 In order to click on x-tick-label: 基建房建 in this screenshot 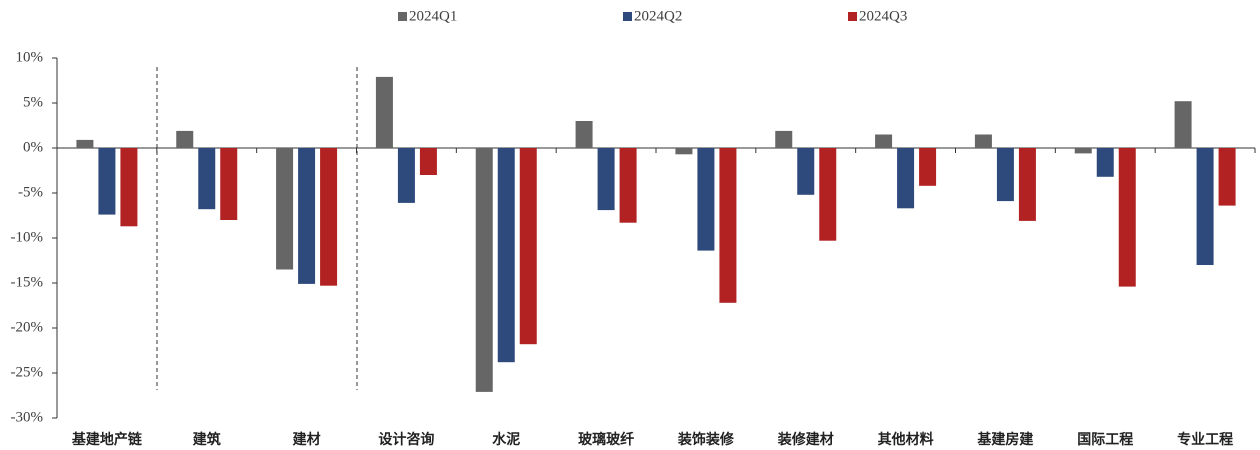, I will do `click(1005, 439)`.